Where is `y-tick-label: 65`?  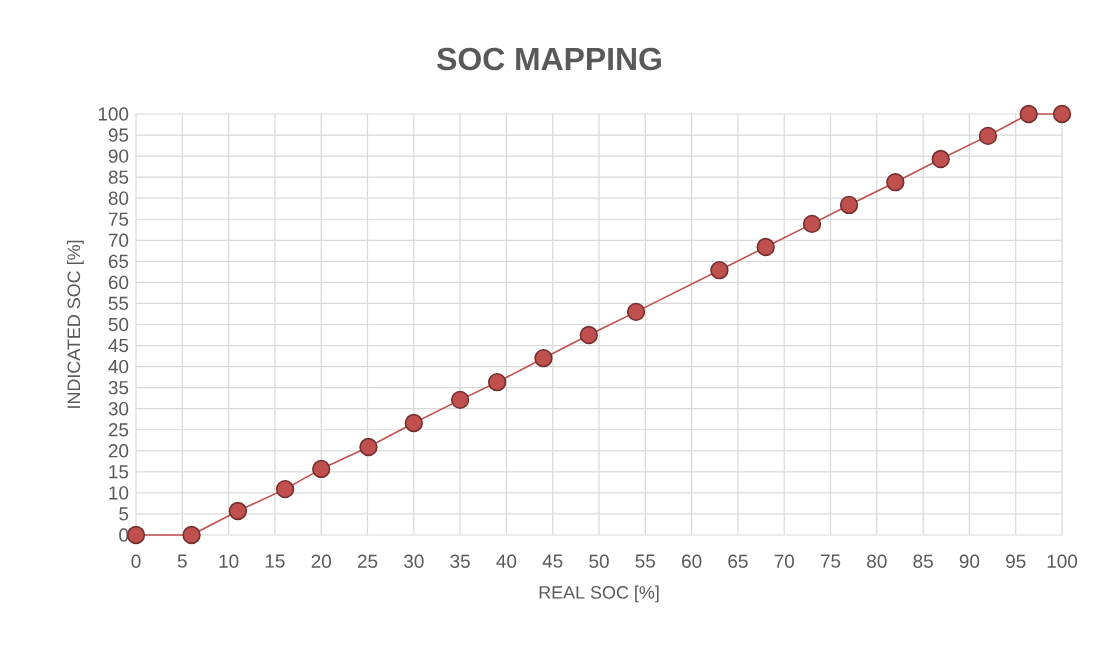
y-tick-label: 65 is located at coordinates (118, 261).